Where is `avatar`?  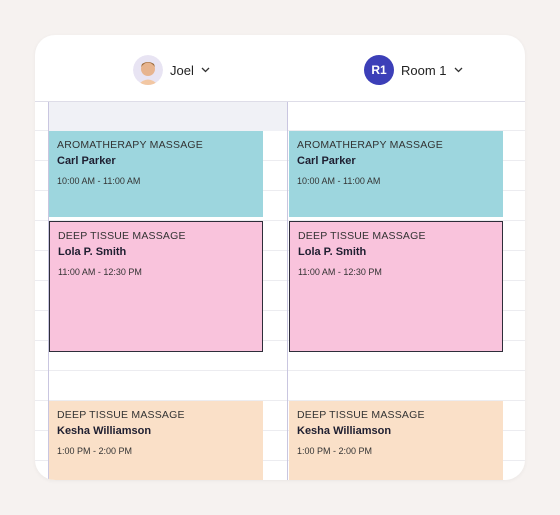 avatar is located at coordinates (148, 70).